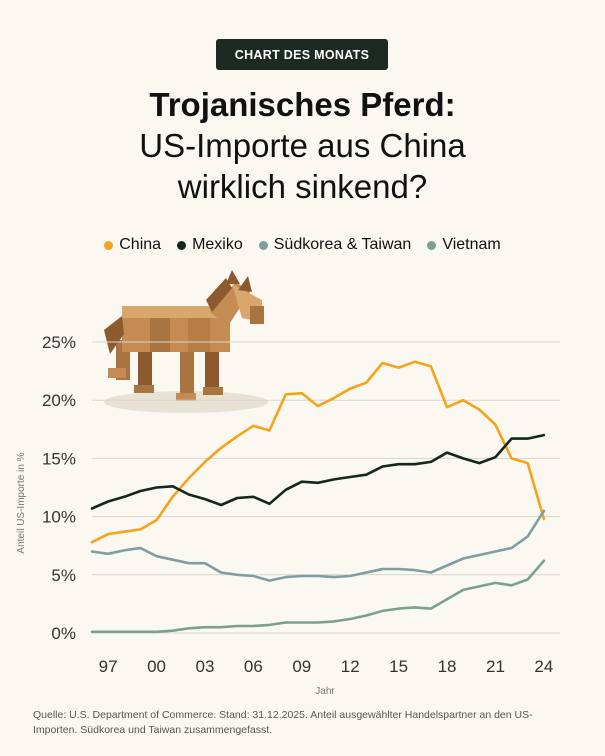 The image size is (605, 756). Describe the element at coordinates (398, 666) in the screenshot. I see `x-tick-label: 15` at that location.